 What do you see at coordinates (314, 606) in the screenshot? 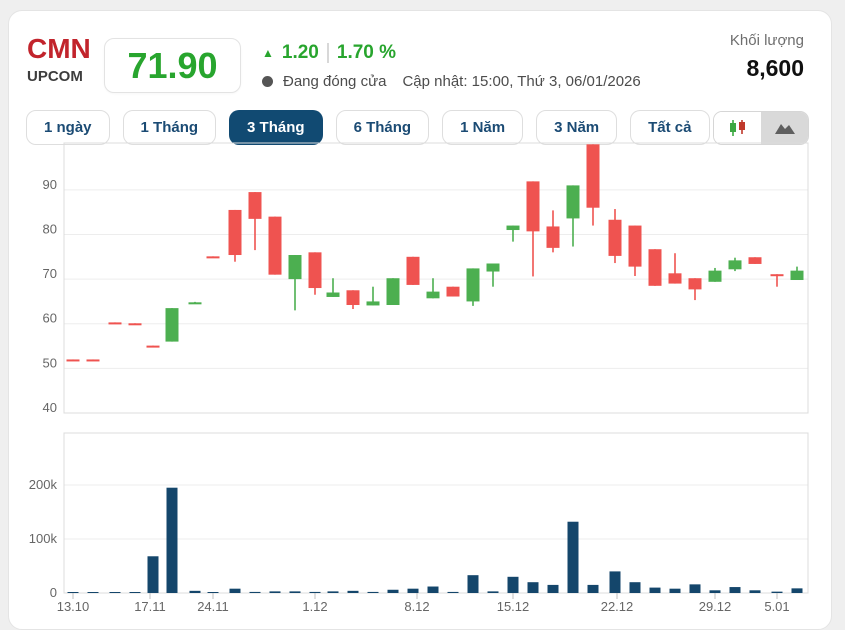
I see `x-axis-tick-label: 1.12` at bounding box center [314, 606].